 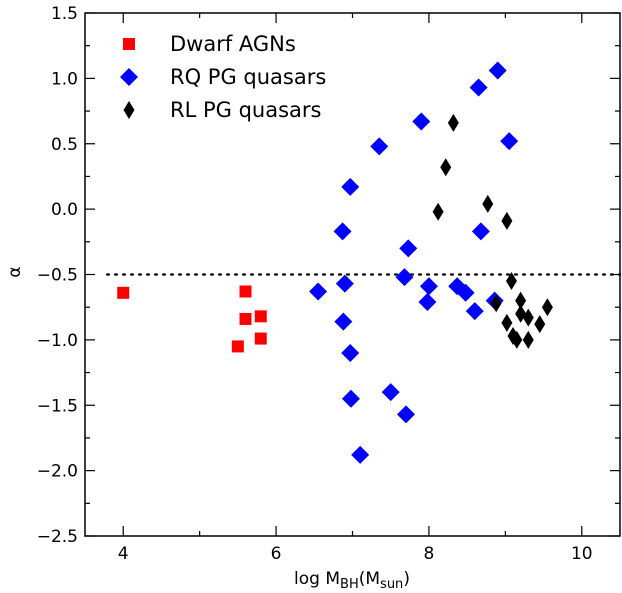 I want to click on legend: Dwarf AGNs RQ PG quasars RL PG quasars, so click(x=223, y=77).